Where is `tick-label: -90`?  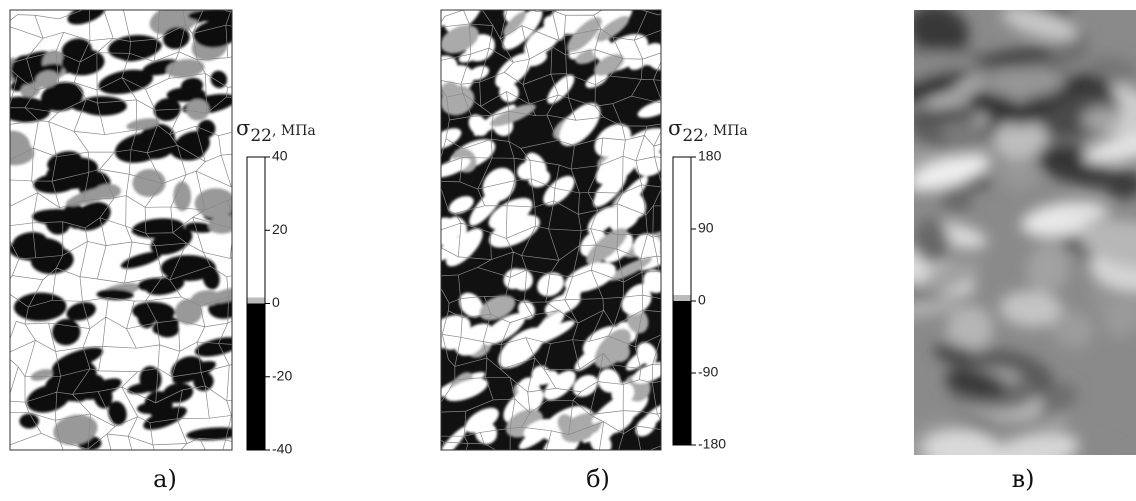 tick-label: -90 is located at coordinates (708, 372).